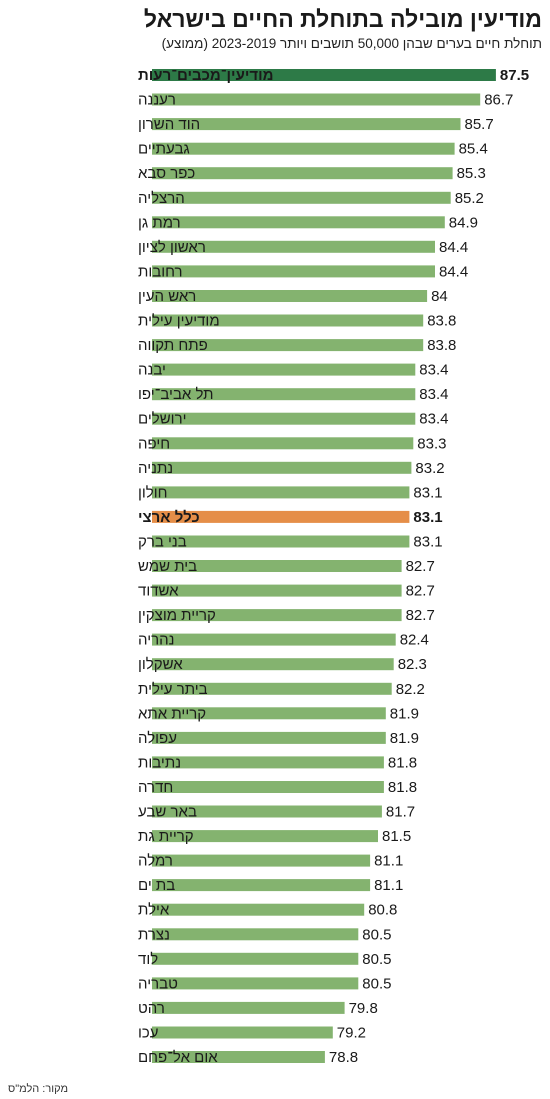 This screenshot has height=1099, width=550. What do you see at coordinates (172, 247) in the screenshot?
I see `category-label: ראשון לציון` at bounding box center [172, 247].